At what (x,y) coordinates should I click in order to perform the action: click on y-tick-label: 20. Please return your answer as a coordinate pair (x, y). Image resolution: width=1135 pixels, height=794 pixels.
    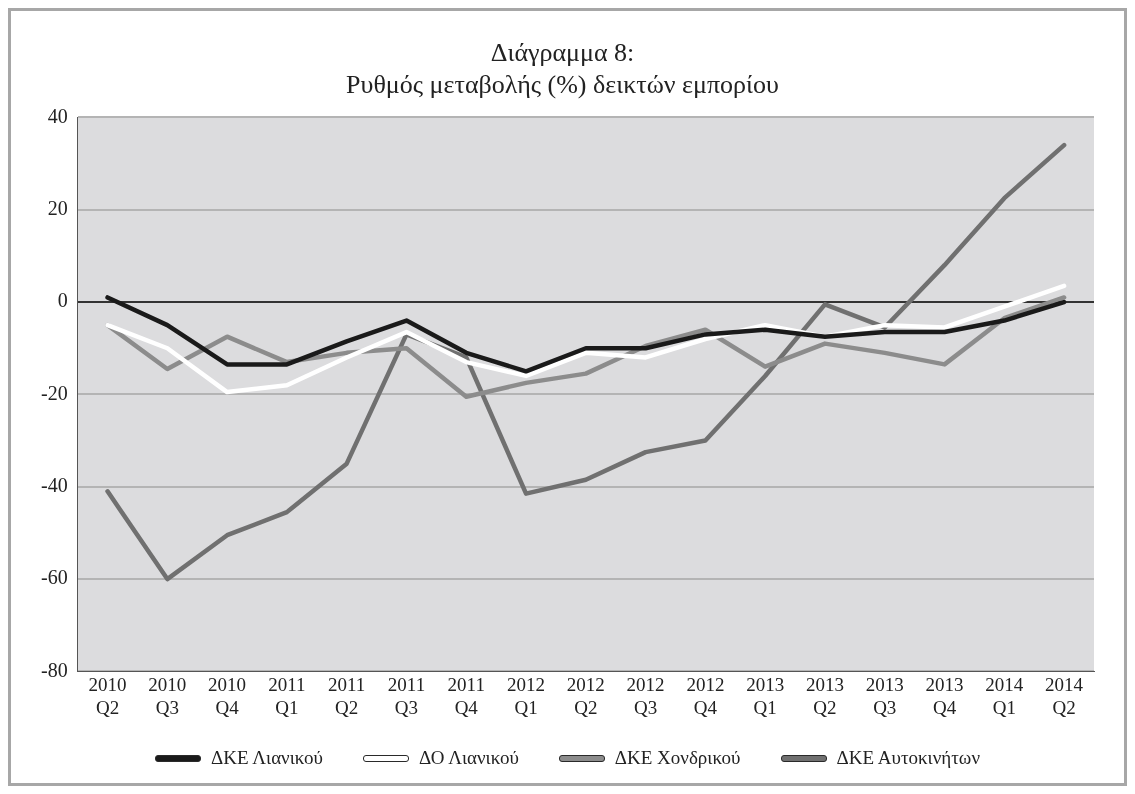
    Looking at the image, I should click on (57, 207).